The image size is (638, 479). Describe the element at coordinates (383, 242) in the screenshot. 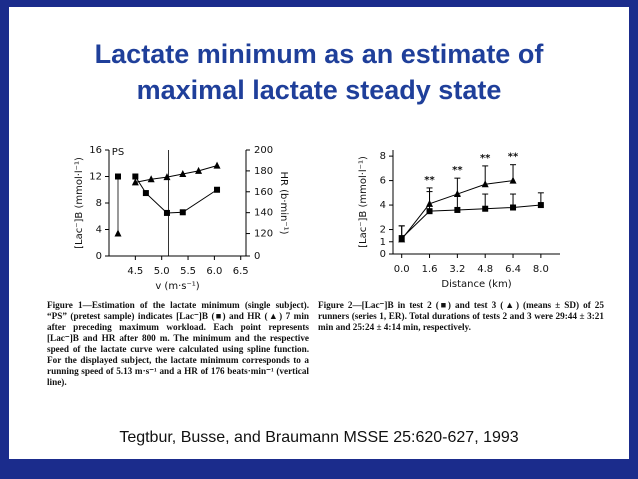

I see `y-tick-label: 1` at that location.